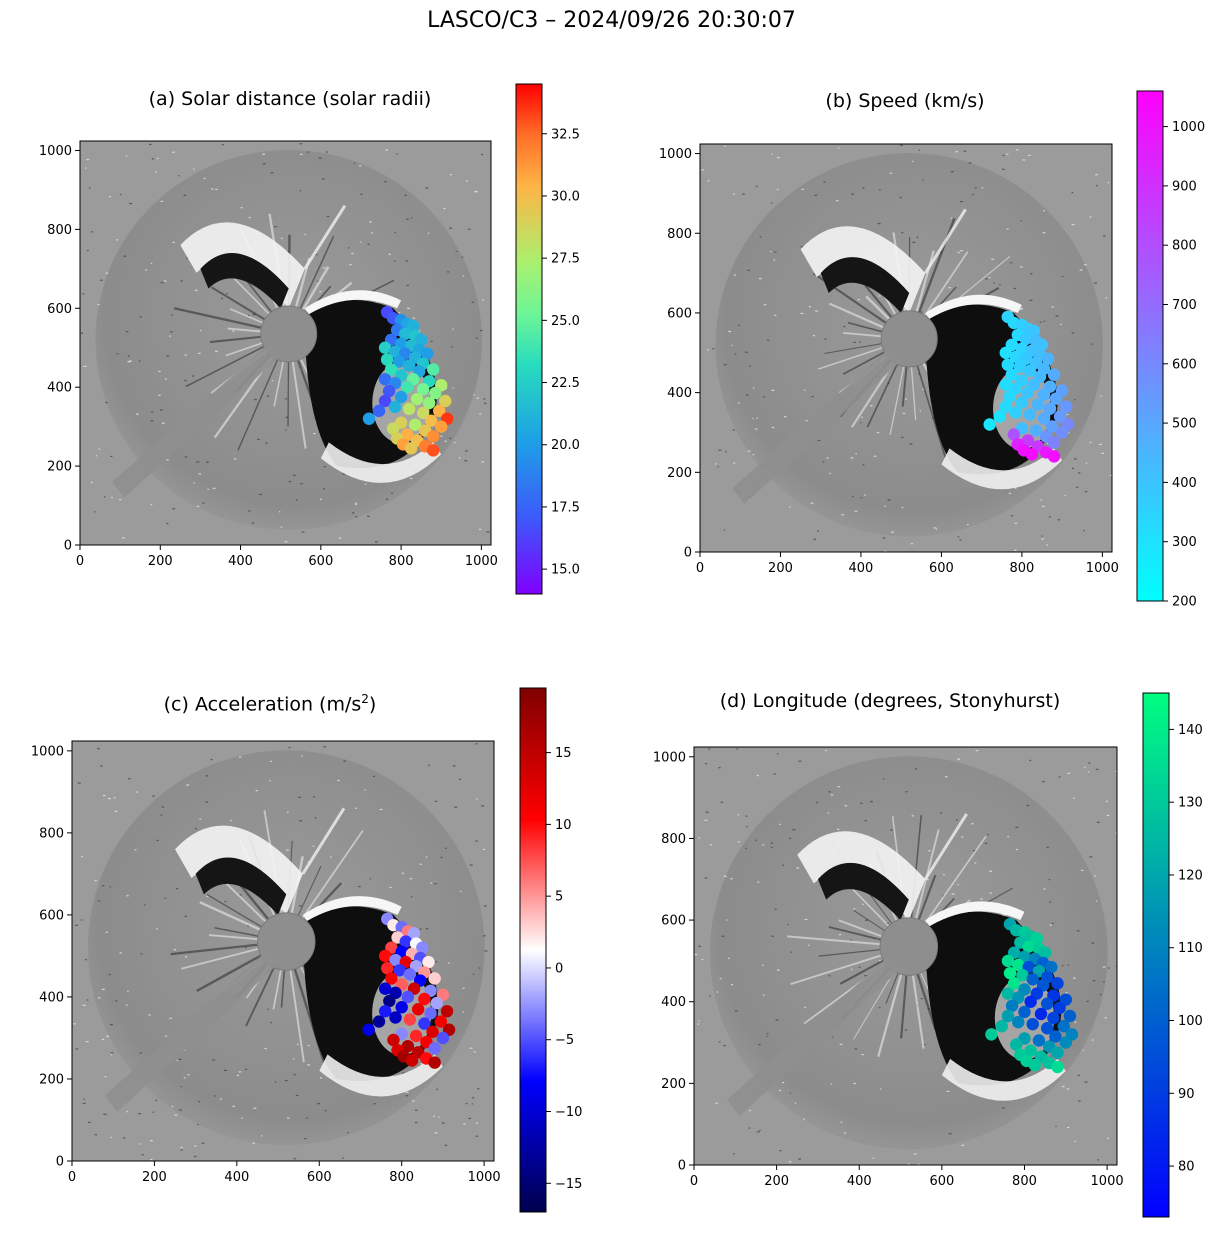  Describe the element at coordinates (320, 561) in the screenshot. I see `panel-a-xtick-3: 600` at that location.